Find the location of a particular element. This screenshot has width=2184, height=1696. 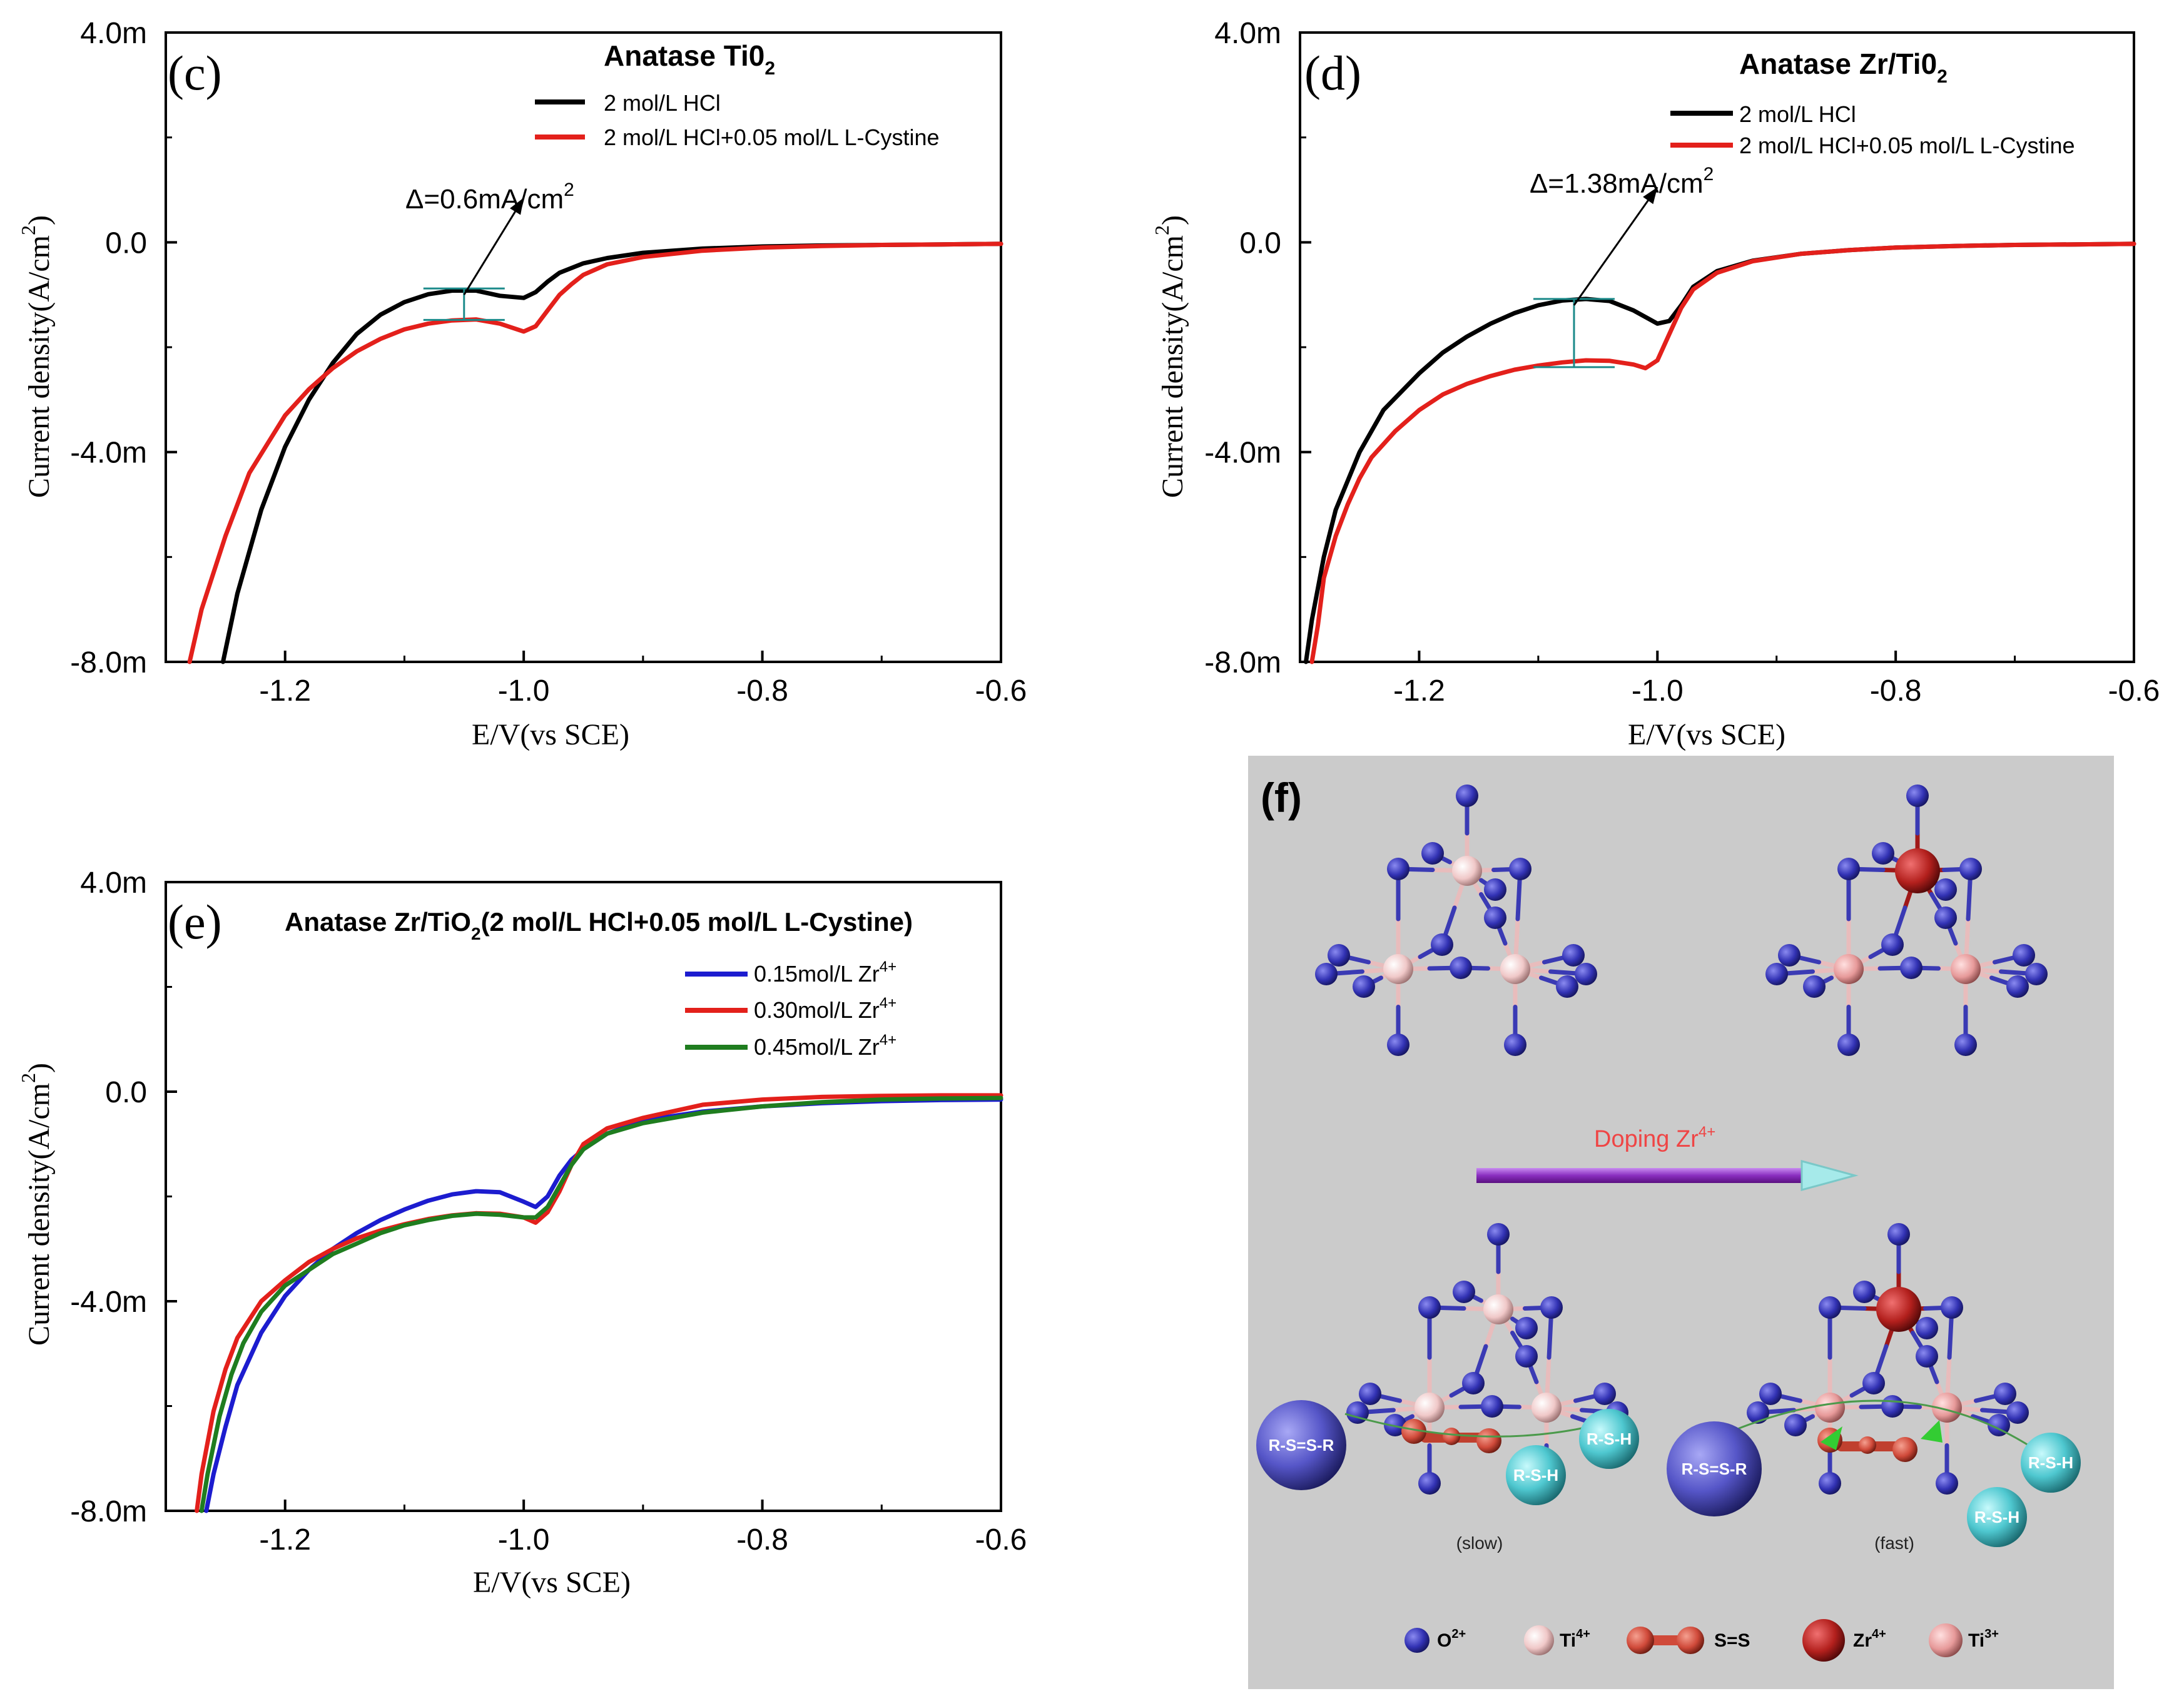

panel-c-title: Anatase Ti02 is located at coordinates (689, 59).